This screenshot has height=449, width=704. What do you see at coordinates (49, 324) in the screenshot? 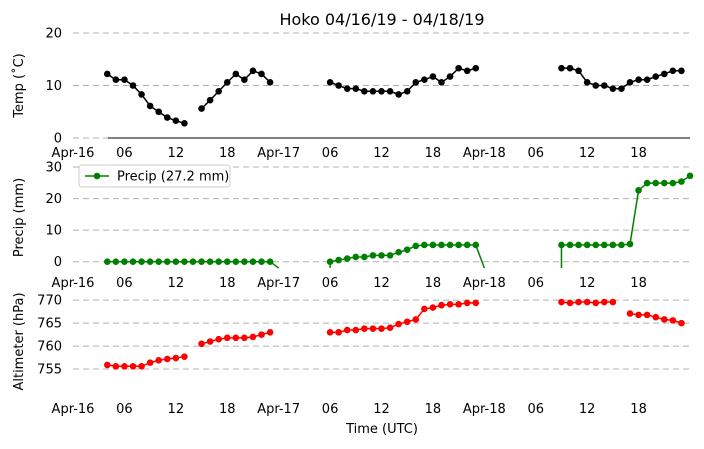
I see `y-tick-label: 765` at bounding box center [49, 324].